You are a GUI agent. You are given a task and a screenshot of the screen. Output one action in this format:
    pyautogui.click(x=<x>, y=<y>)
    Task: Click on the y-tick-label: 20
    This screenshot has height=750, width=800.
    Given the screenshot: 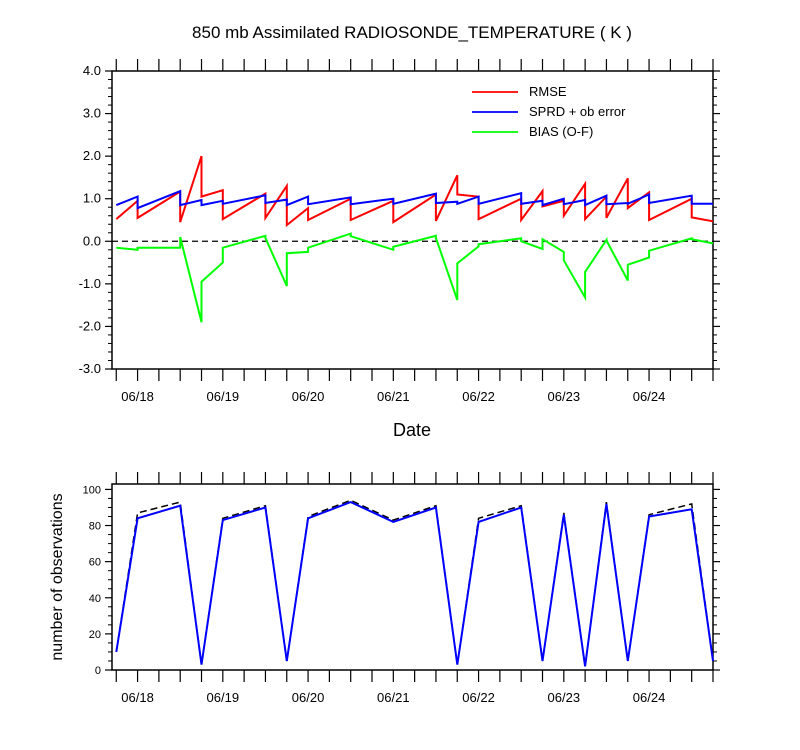 What is the action you would take?
    pyautogui.click(x=95, y=635)
    